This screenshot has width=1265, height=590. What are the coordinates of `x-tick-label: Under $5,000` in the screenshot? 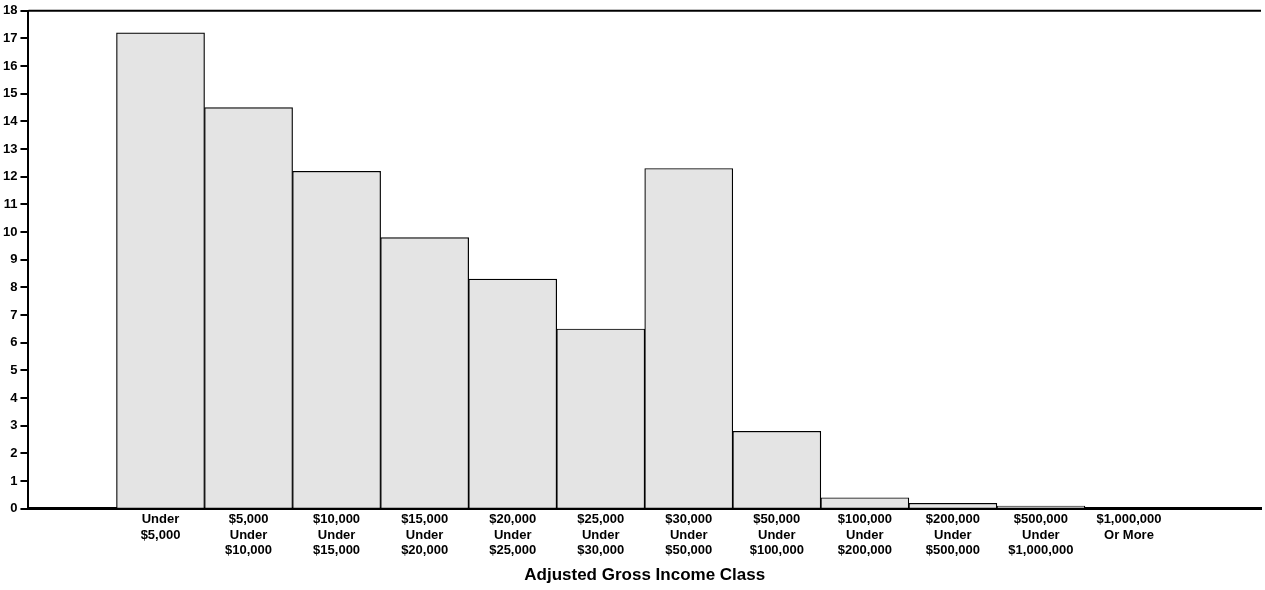 It's located at (160, 526).